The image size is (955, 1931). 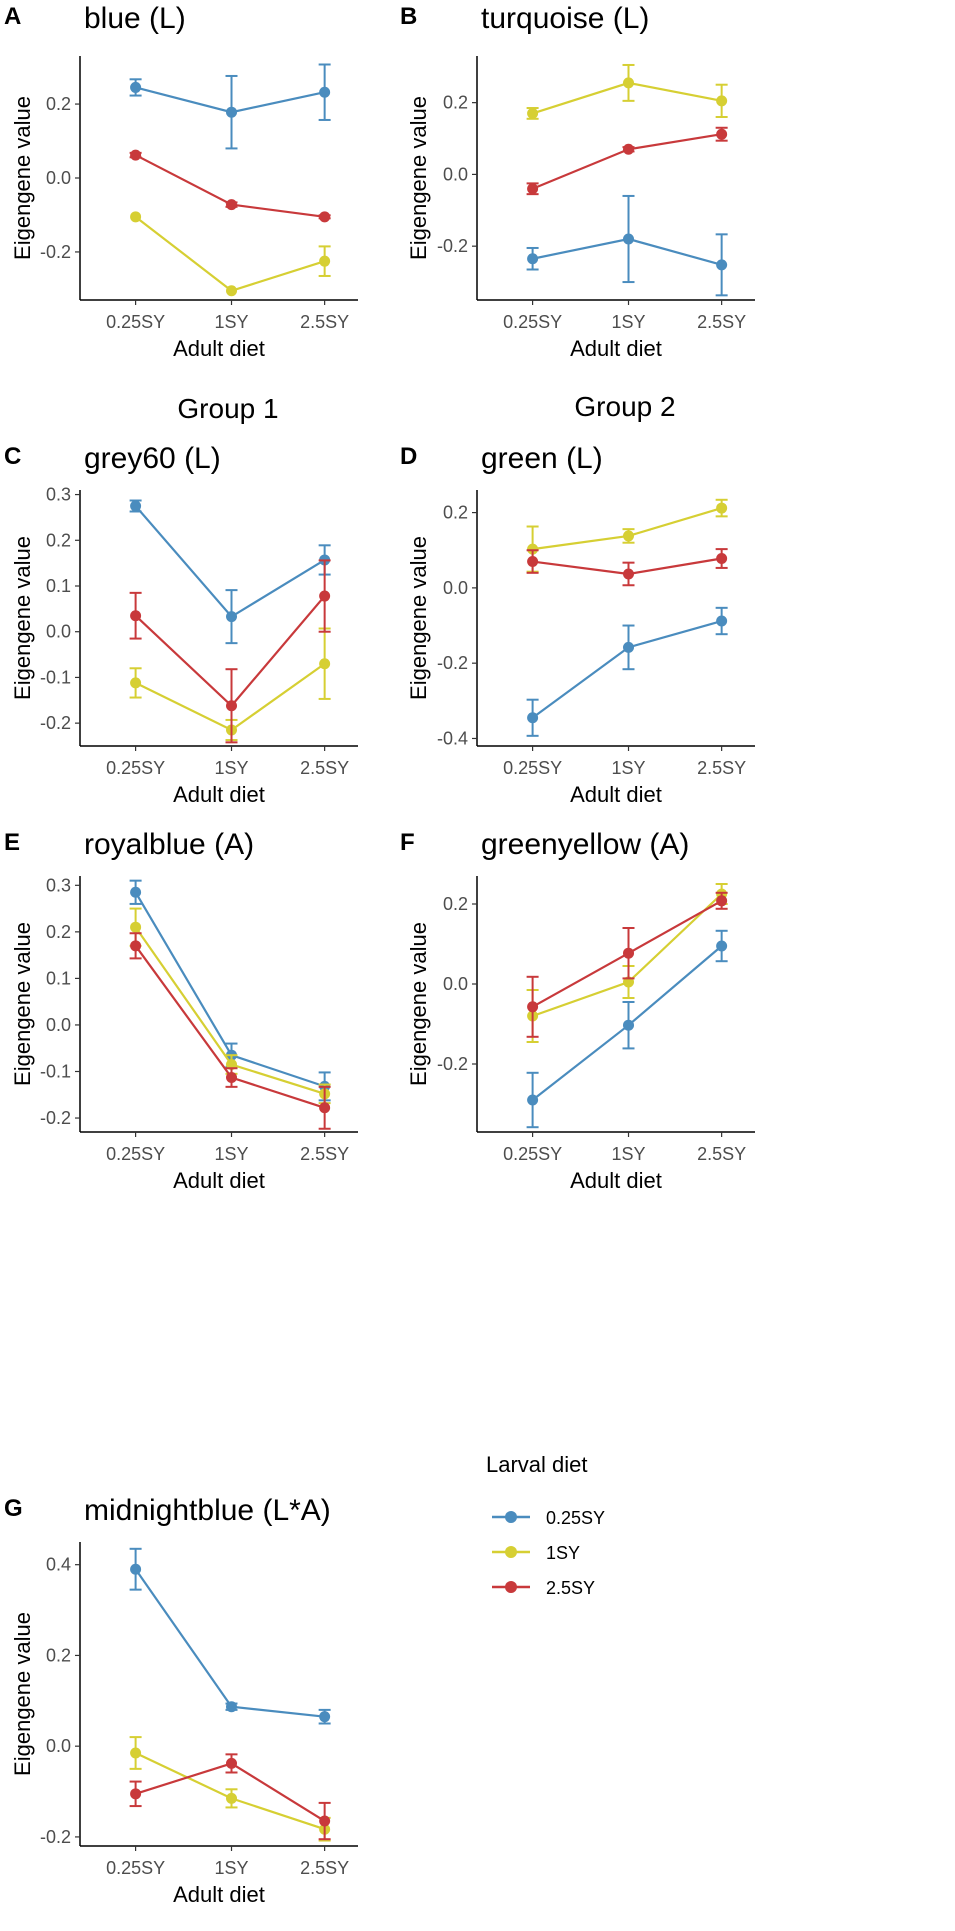 I want to click on y-tick-label: 0.3, so click(x=58, y=885).